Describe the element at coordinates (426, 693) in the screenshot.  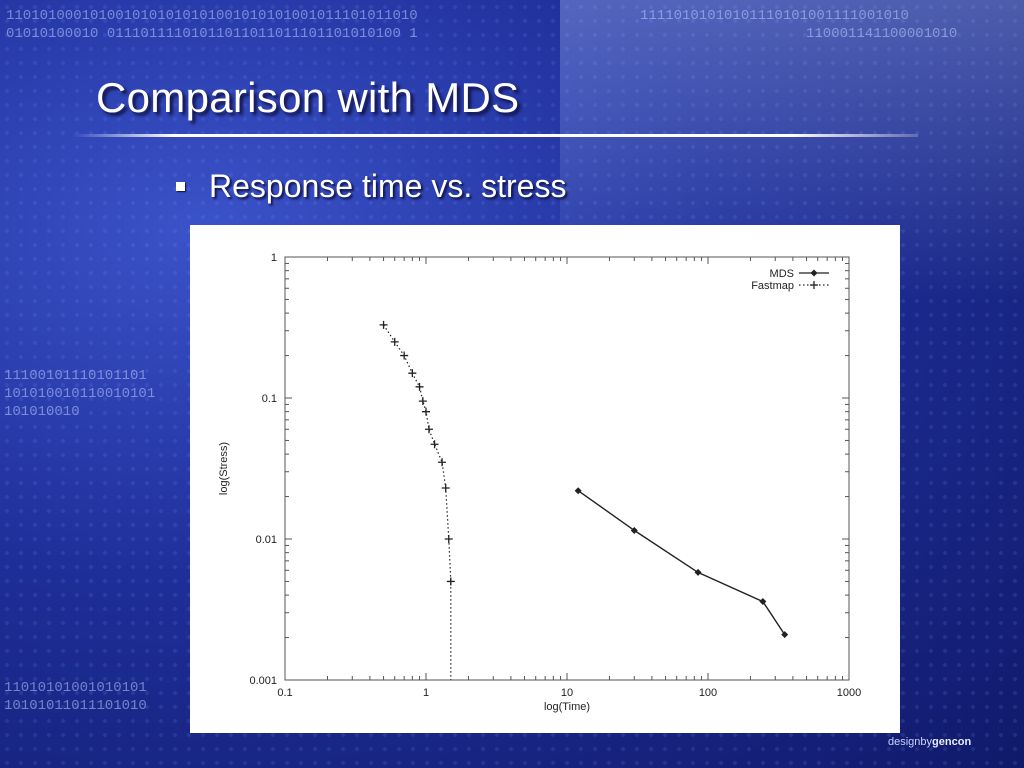
I see `x-tick-label: 1` at that location.